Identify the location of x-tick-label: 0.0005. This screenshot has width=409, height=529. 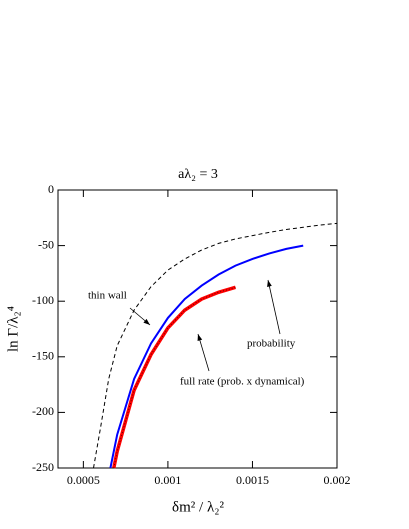
(83, 480).